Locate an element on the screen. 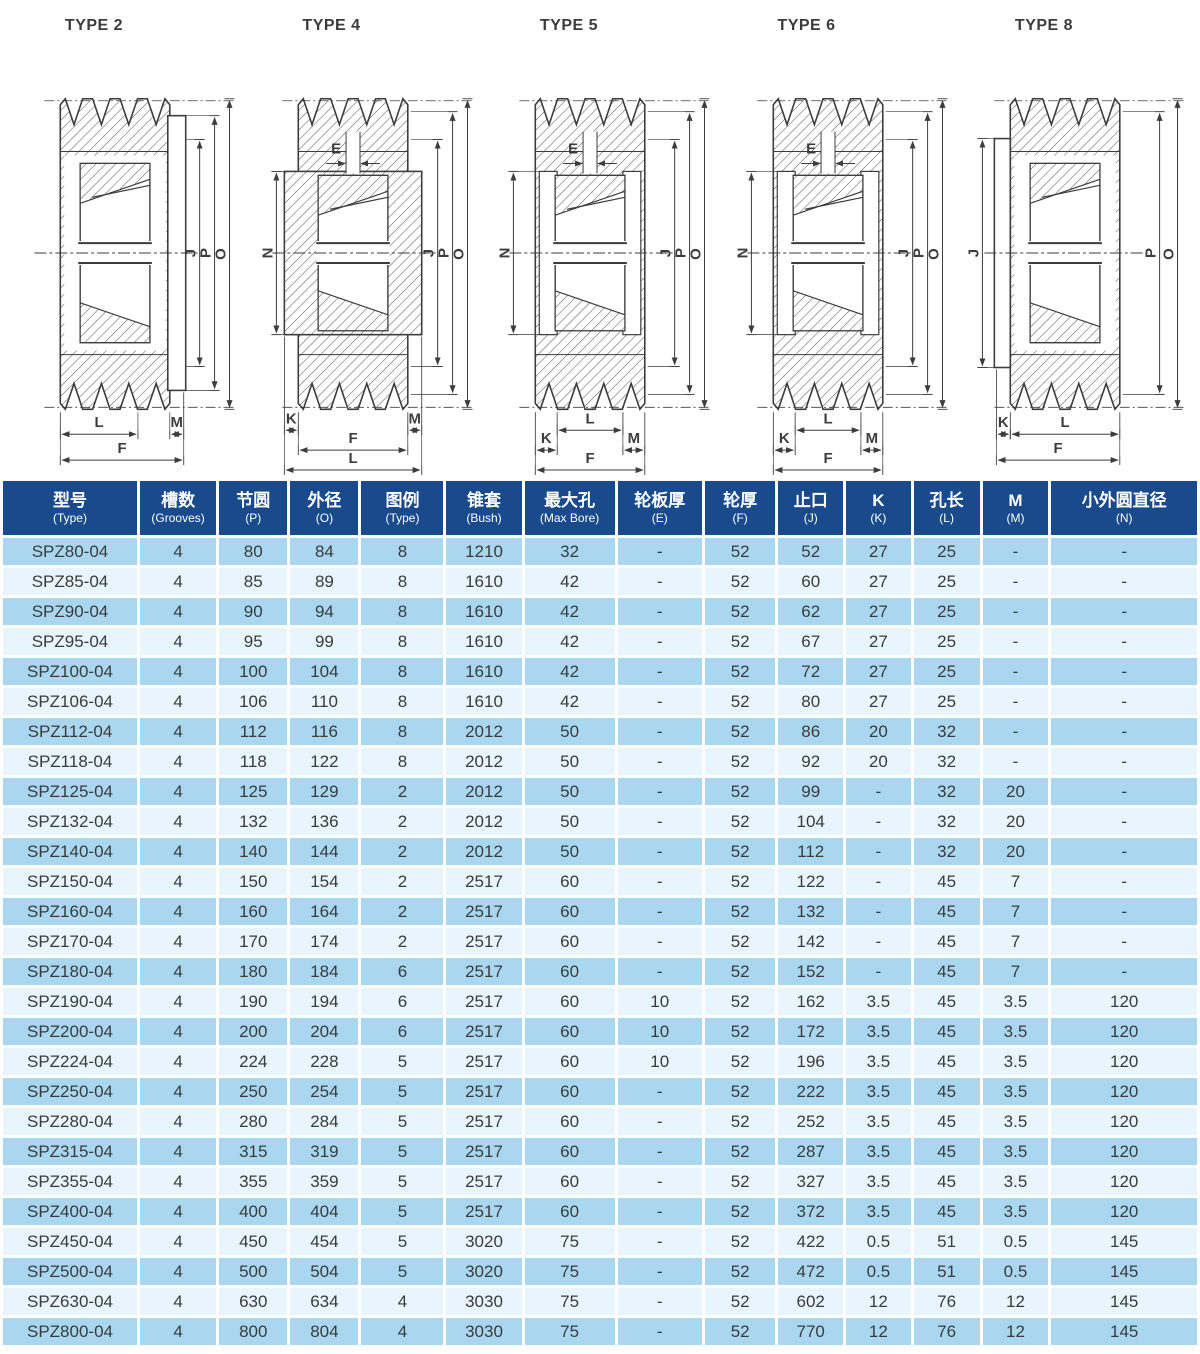  table-row: SPZ160-04 4 160 164 2 2517 60-52 132-45 7- is located at coordinates (600, 911).